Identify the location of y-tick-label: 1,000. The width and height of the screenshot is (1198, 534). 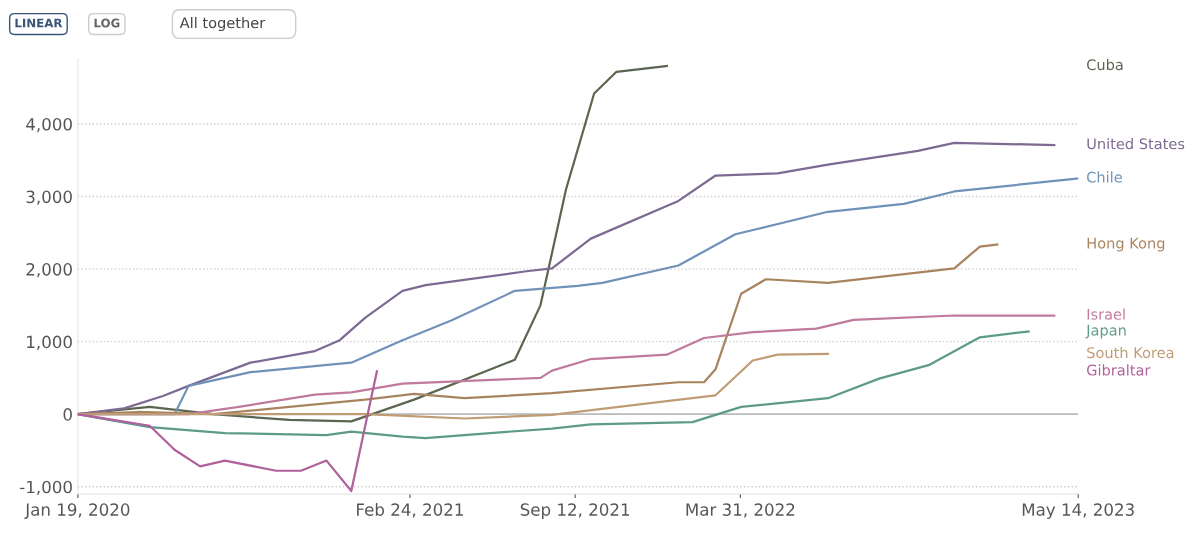
(49, 342).